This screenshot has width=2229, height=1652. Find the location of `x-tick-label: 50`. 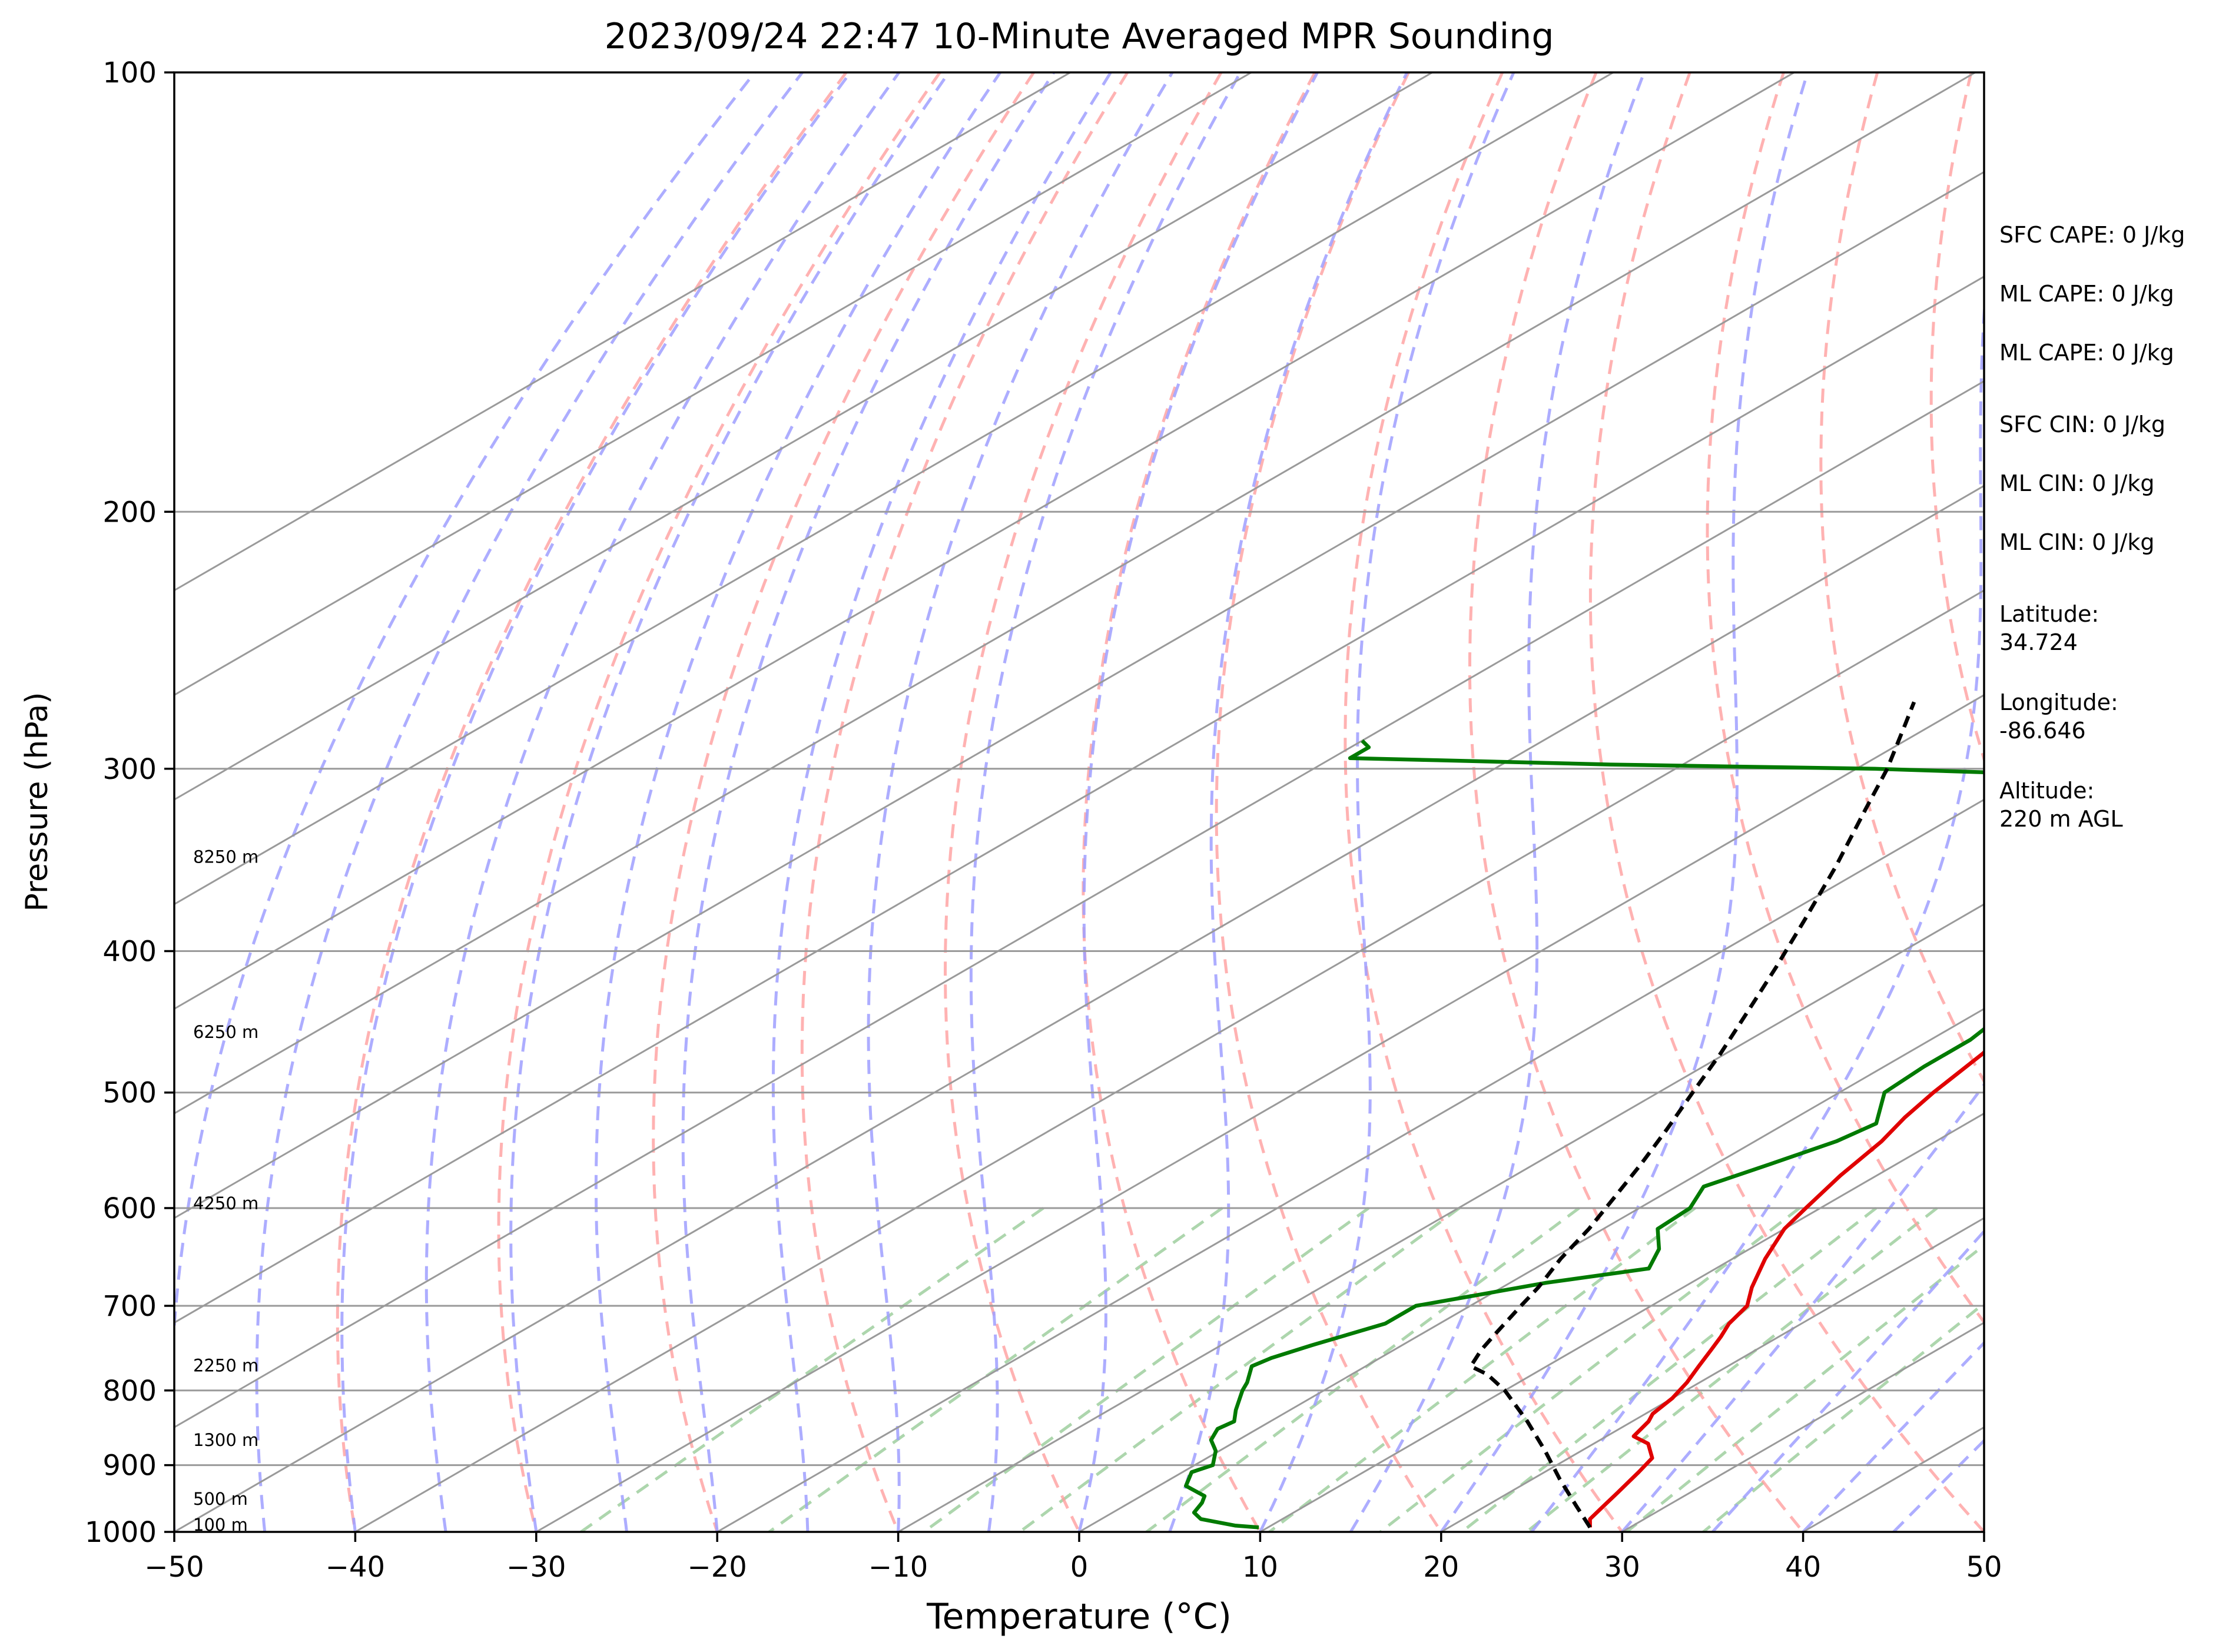

x-tick-label: 50 is located at coordinates (1984, 1567).